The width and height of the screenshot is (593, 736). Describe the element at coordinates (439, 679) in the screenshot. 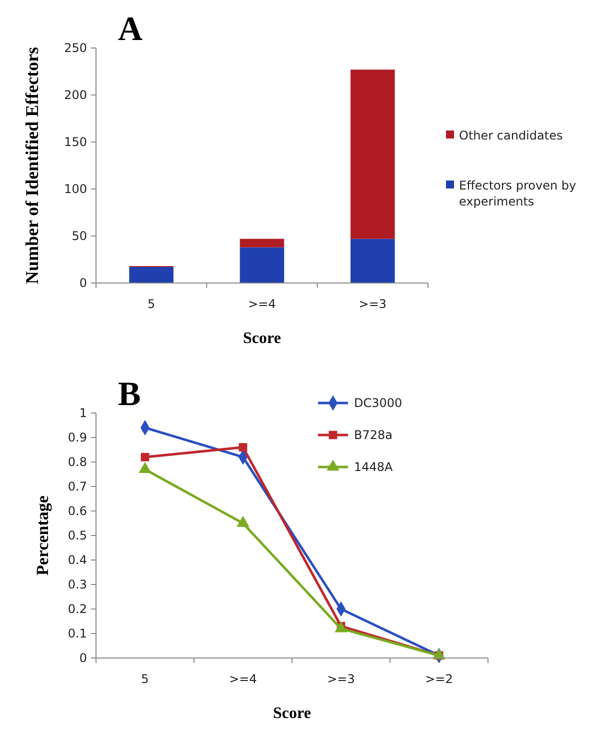

I see `x-tick-label: >=2` at that location.